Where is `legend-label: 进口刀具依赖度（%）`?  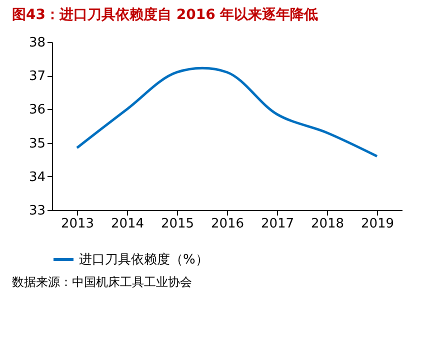
legend-label: 进口刀具依赖度（%） is located at coordinates (143, 260).